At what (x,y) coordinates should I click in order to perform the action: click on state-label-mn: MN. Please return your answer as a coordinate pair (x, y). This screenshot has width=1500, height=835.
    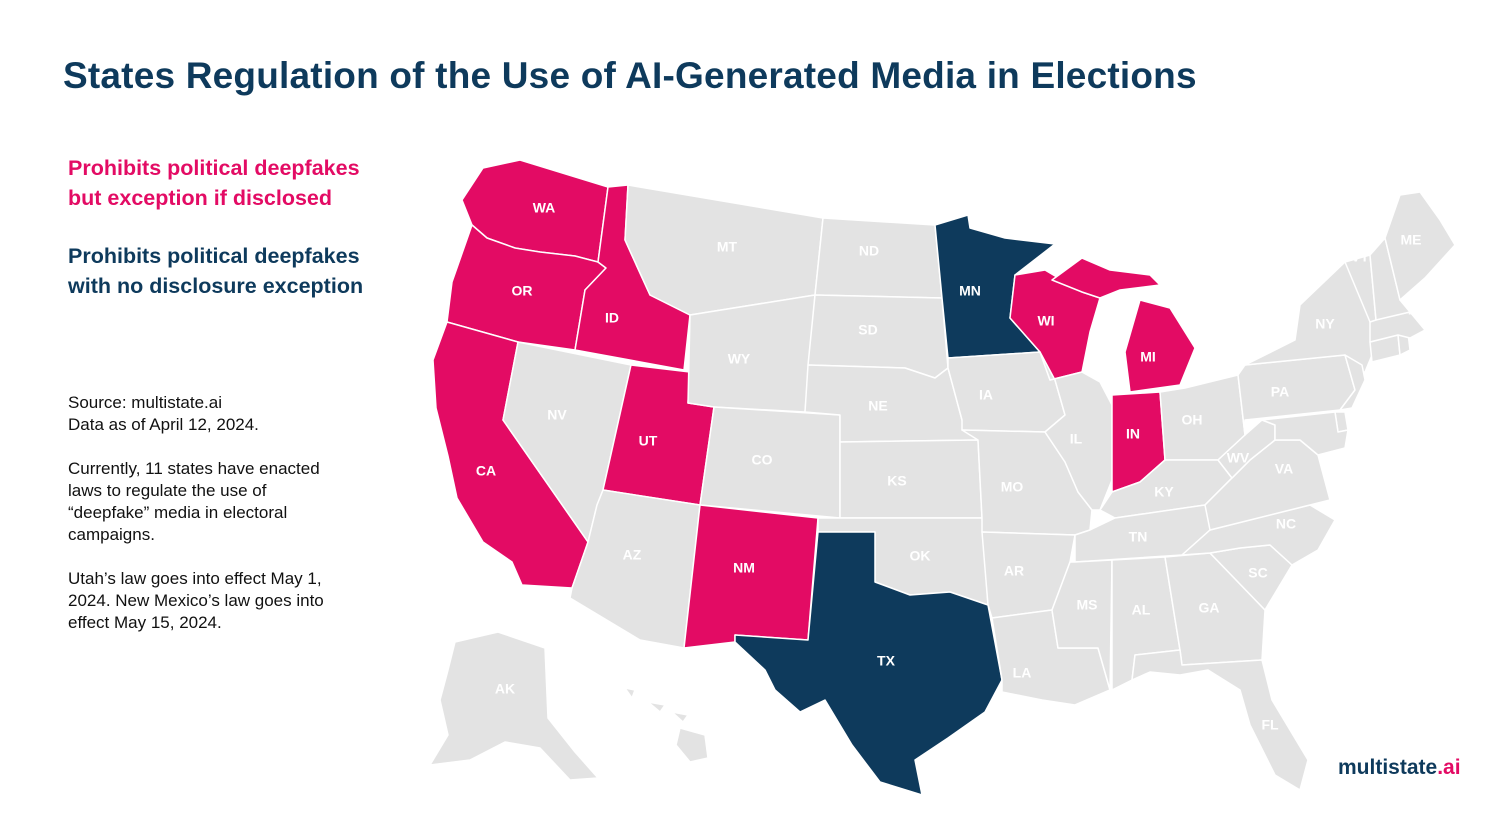
    Looking at the image, I should click on (970, 291).